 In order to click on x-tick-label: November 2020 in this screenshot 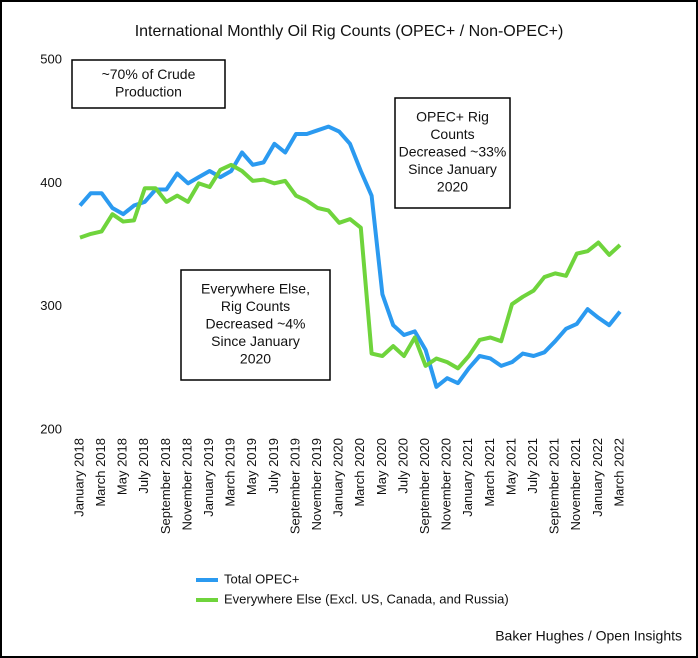, I will do `click(446, 484)`.